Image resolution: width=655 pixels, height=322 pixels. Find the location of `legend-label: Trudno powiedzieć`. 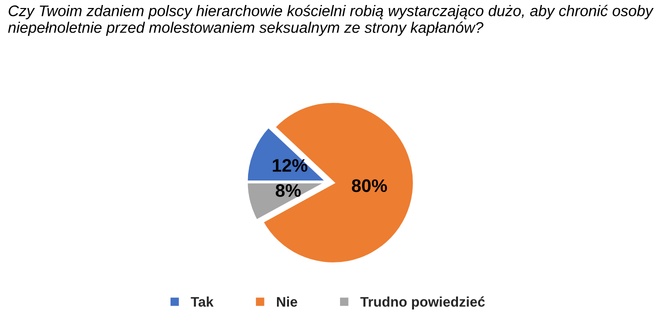

legend-label: Trudno powiedzieć is located at coordinates (422, 303).